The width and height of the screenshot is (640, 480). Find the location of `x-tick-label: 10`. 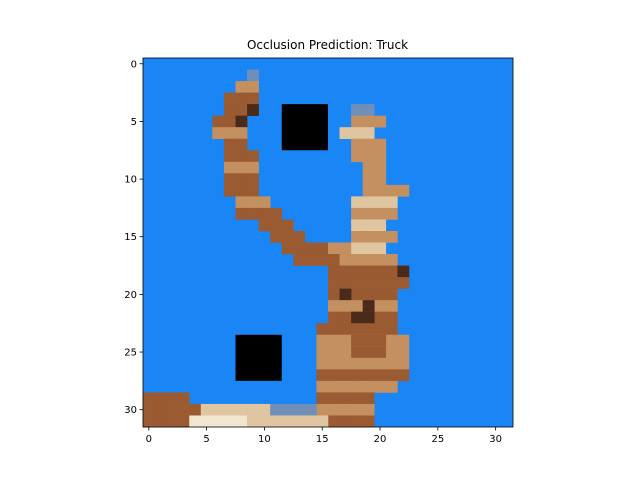

x-tick-label: 10 is located at coordinates (264, 439).